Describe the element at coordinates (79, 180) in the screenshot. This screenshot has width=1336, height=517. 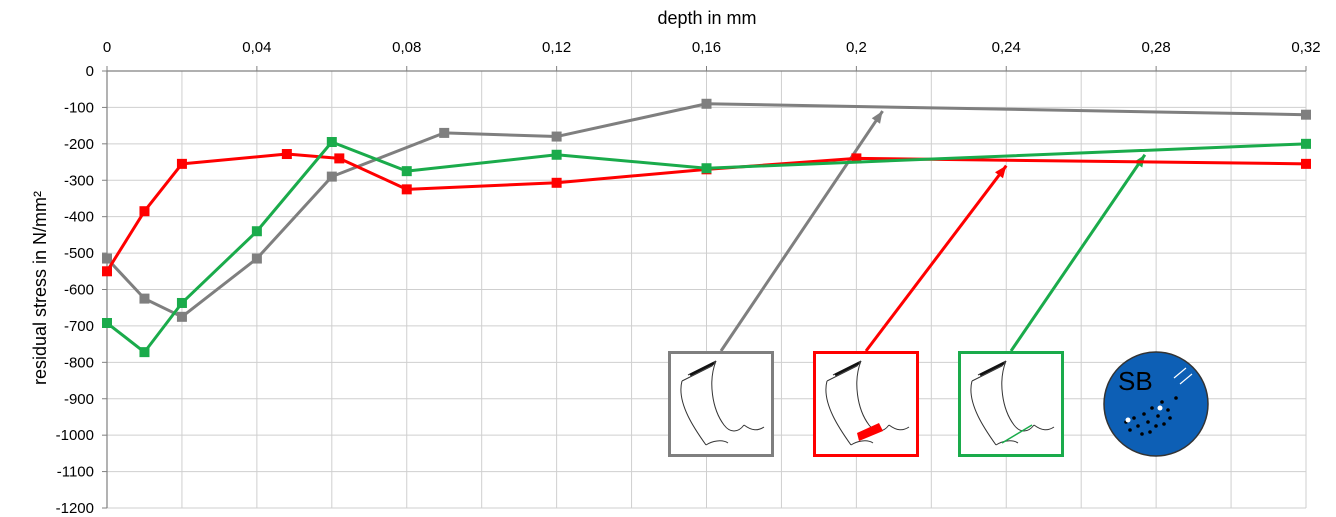
I see `y-tick-label: -300` at that location.